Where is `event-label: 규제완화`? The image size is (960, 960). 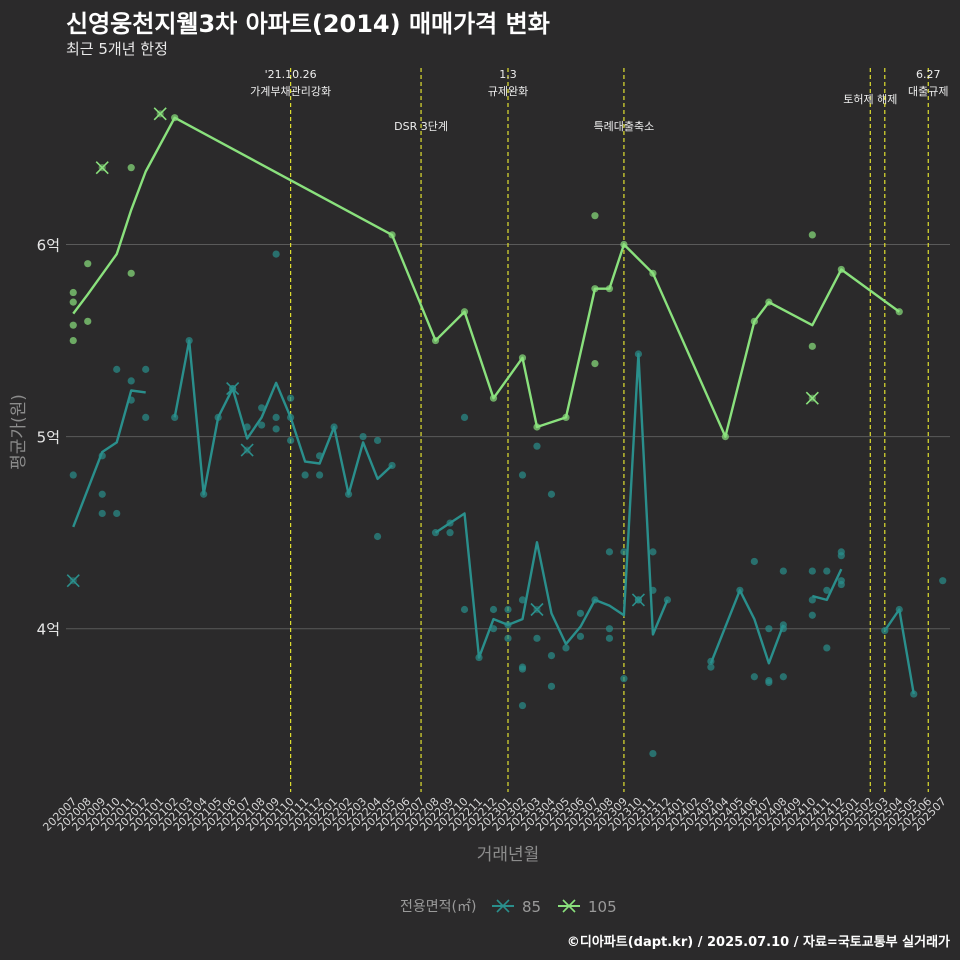
event-label: 규제완화 is located at coordinates (508, 91).